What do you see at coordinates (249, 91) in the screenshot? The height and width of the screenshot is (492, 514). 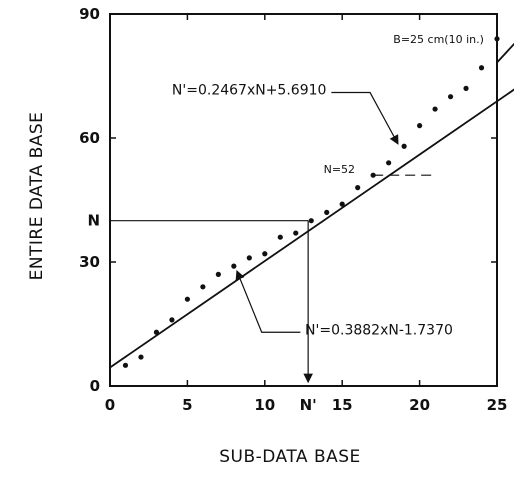 I see `upper-fit-equation: N'=0.2467xN+5.6910` at bounding box center [249, 91].